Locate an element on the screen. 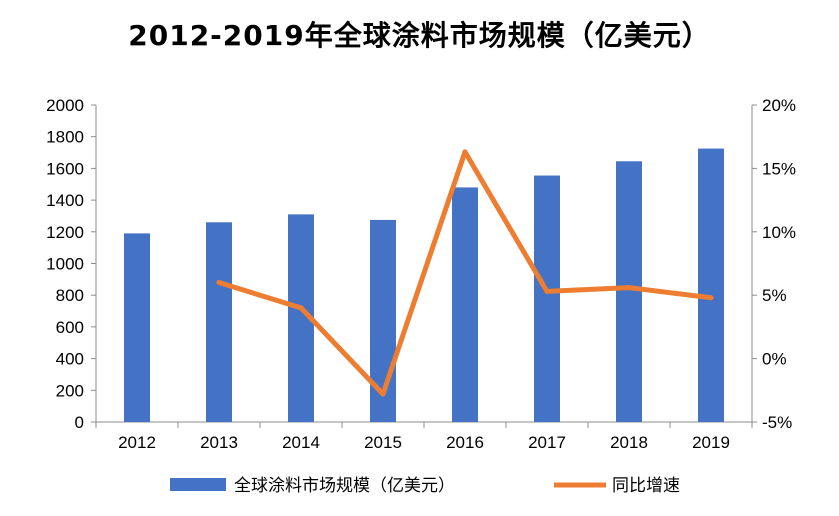 The height and width of the screenshot is (516, 839). legend-line-label: 同比增速 is located at coordinates (646, 486).